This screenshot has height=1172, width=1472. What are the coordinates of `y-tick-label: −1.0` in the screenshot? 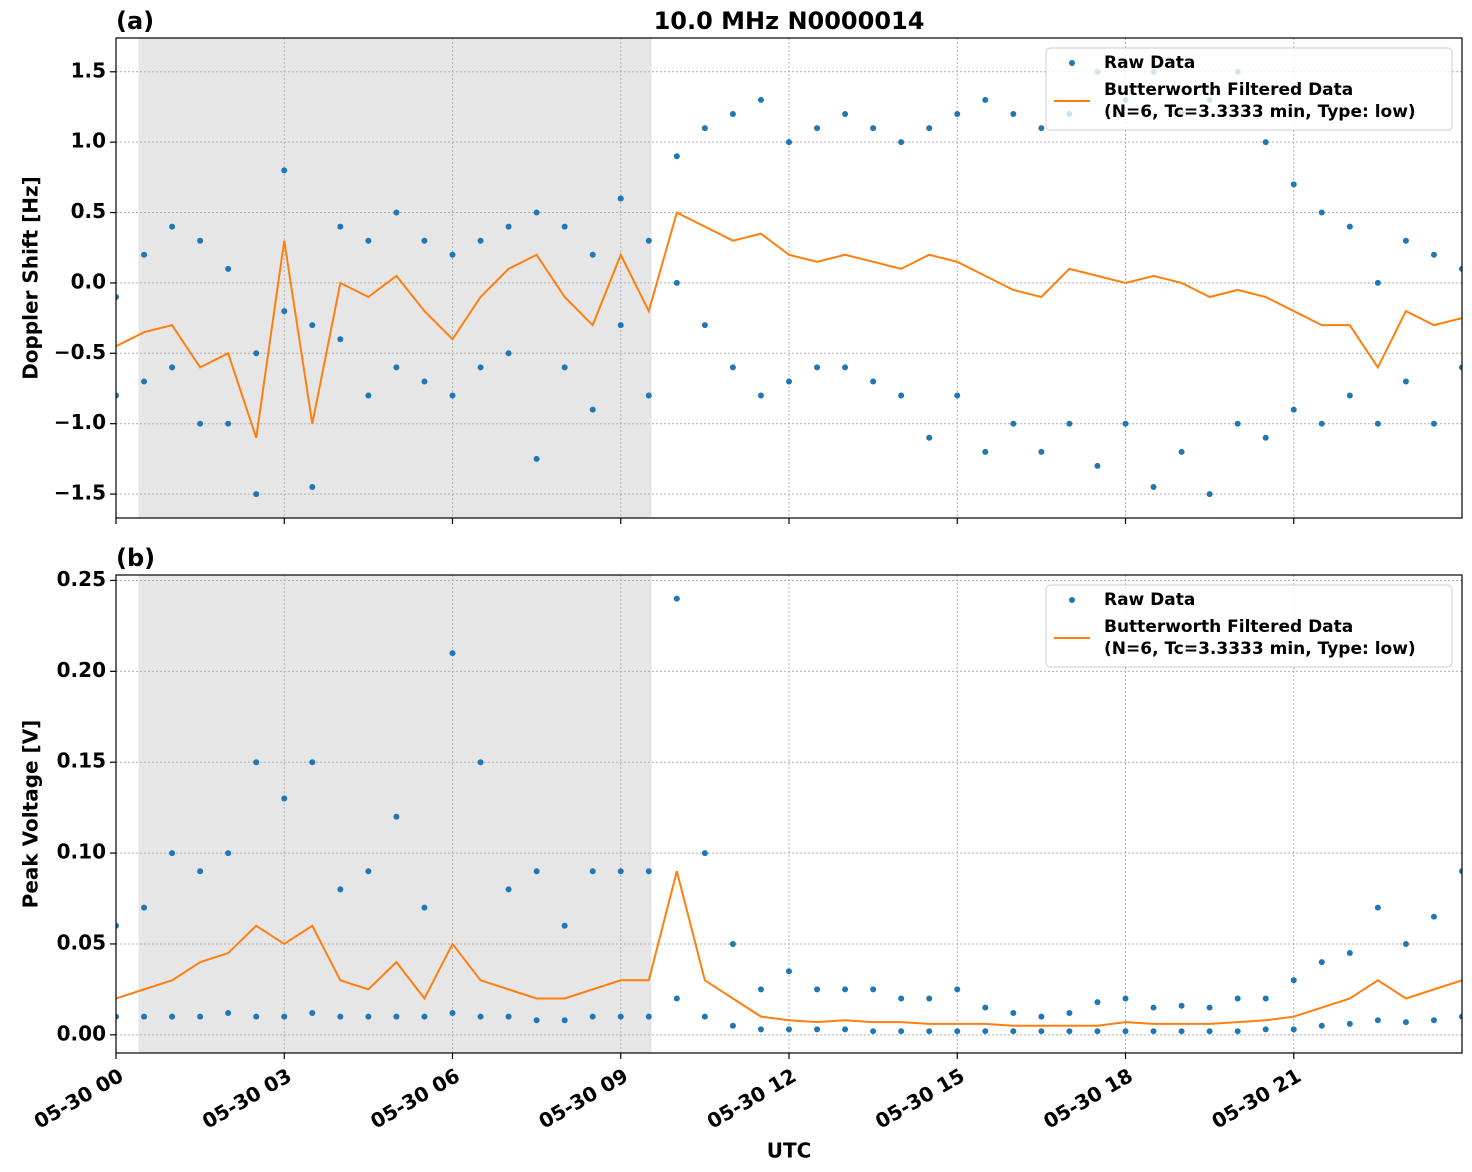 It's located at (80, 422).